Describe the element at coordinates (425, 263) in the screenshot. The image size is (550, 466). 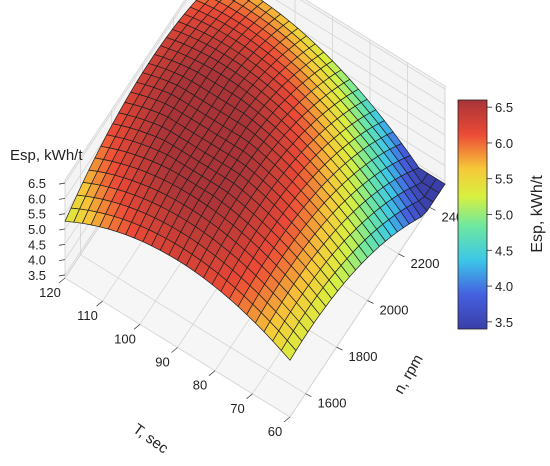
I see `y-tick-label: 2200` at that location.